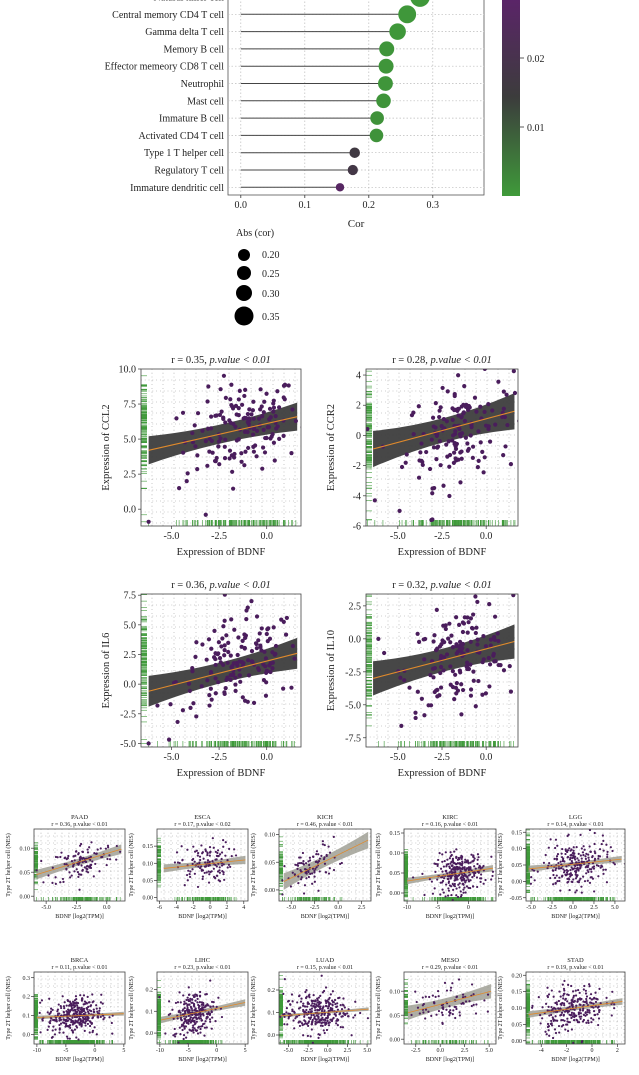 This screenshot has height=1075, width=639. What do you see at coordinates (305, 205) in the screenshot?
I see `lollipop-x-tick-label: 0.1` at bounding box center [305, 205].